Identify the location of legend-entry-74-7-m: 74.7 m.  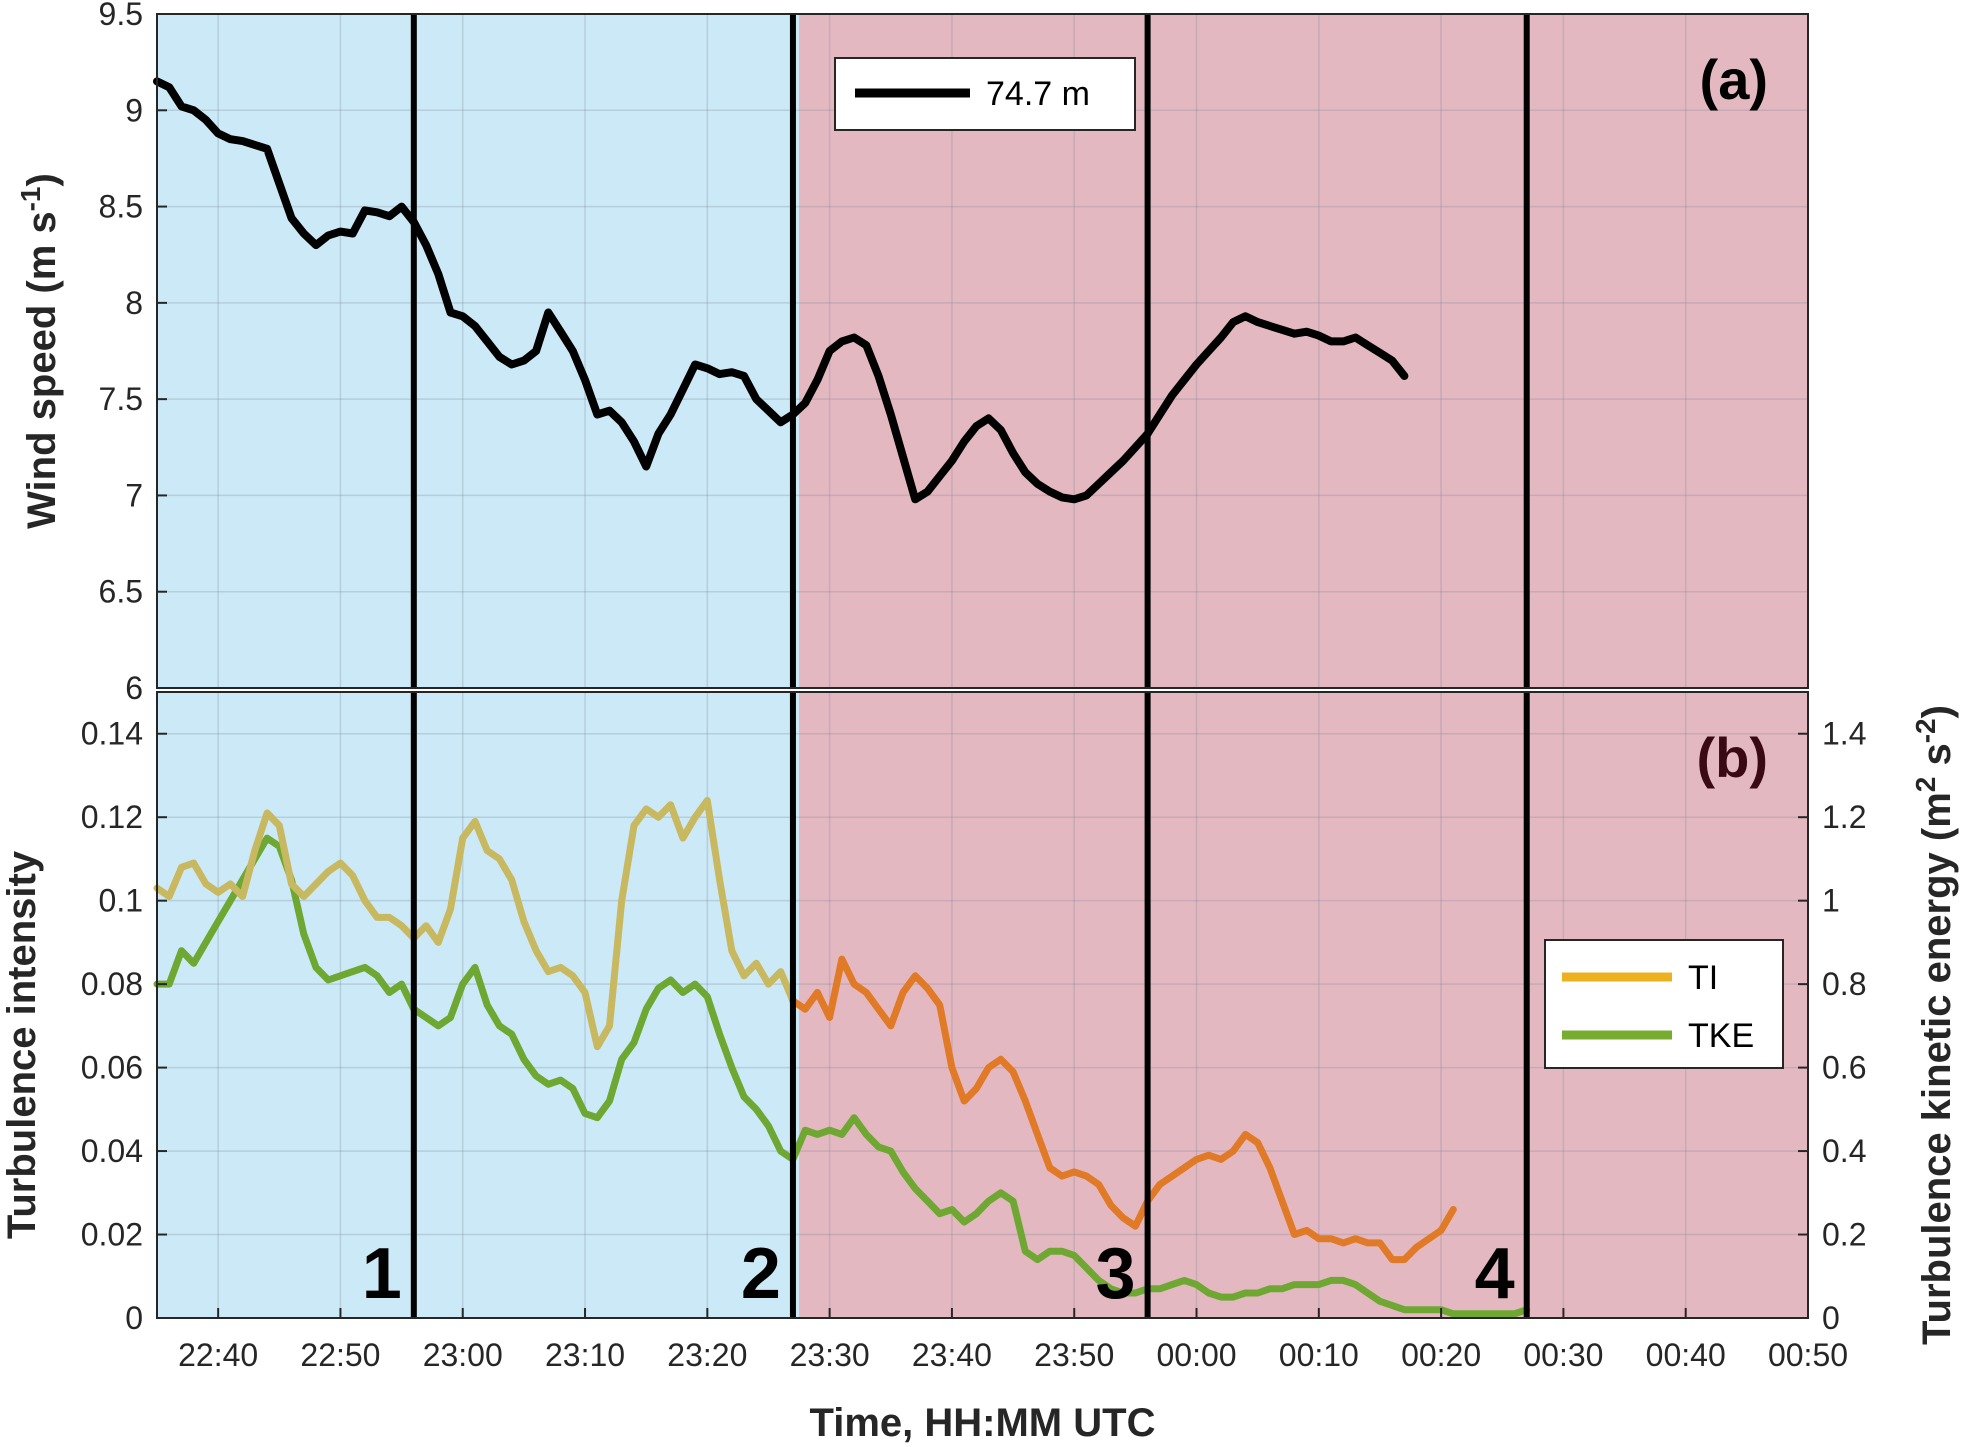
(1038, 94).